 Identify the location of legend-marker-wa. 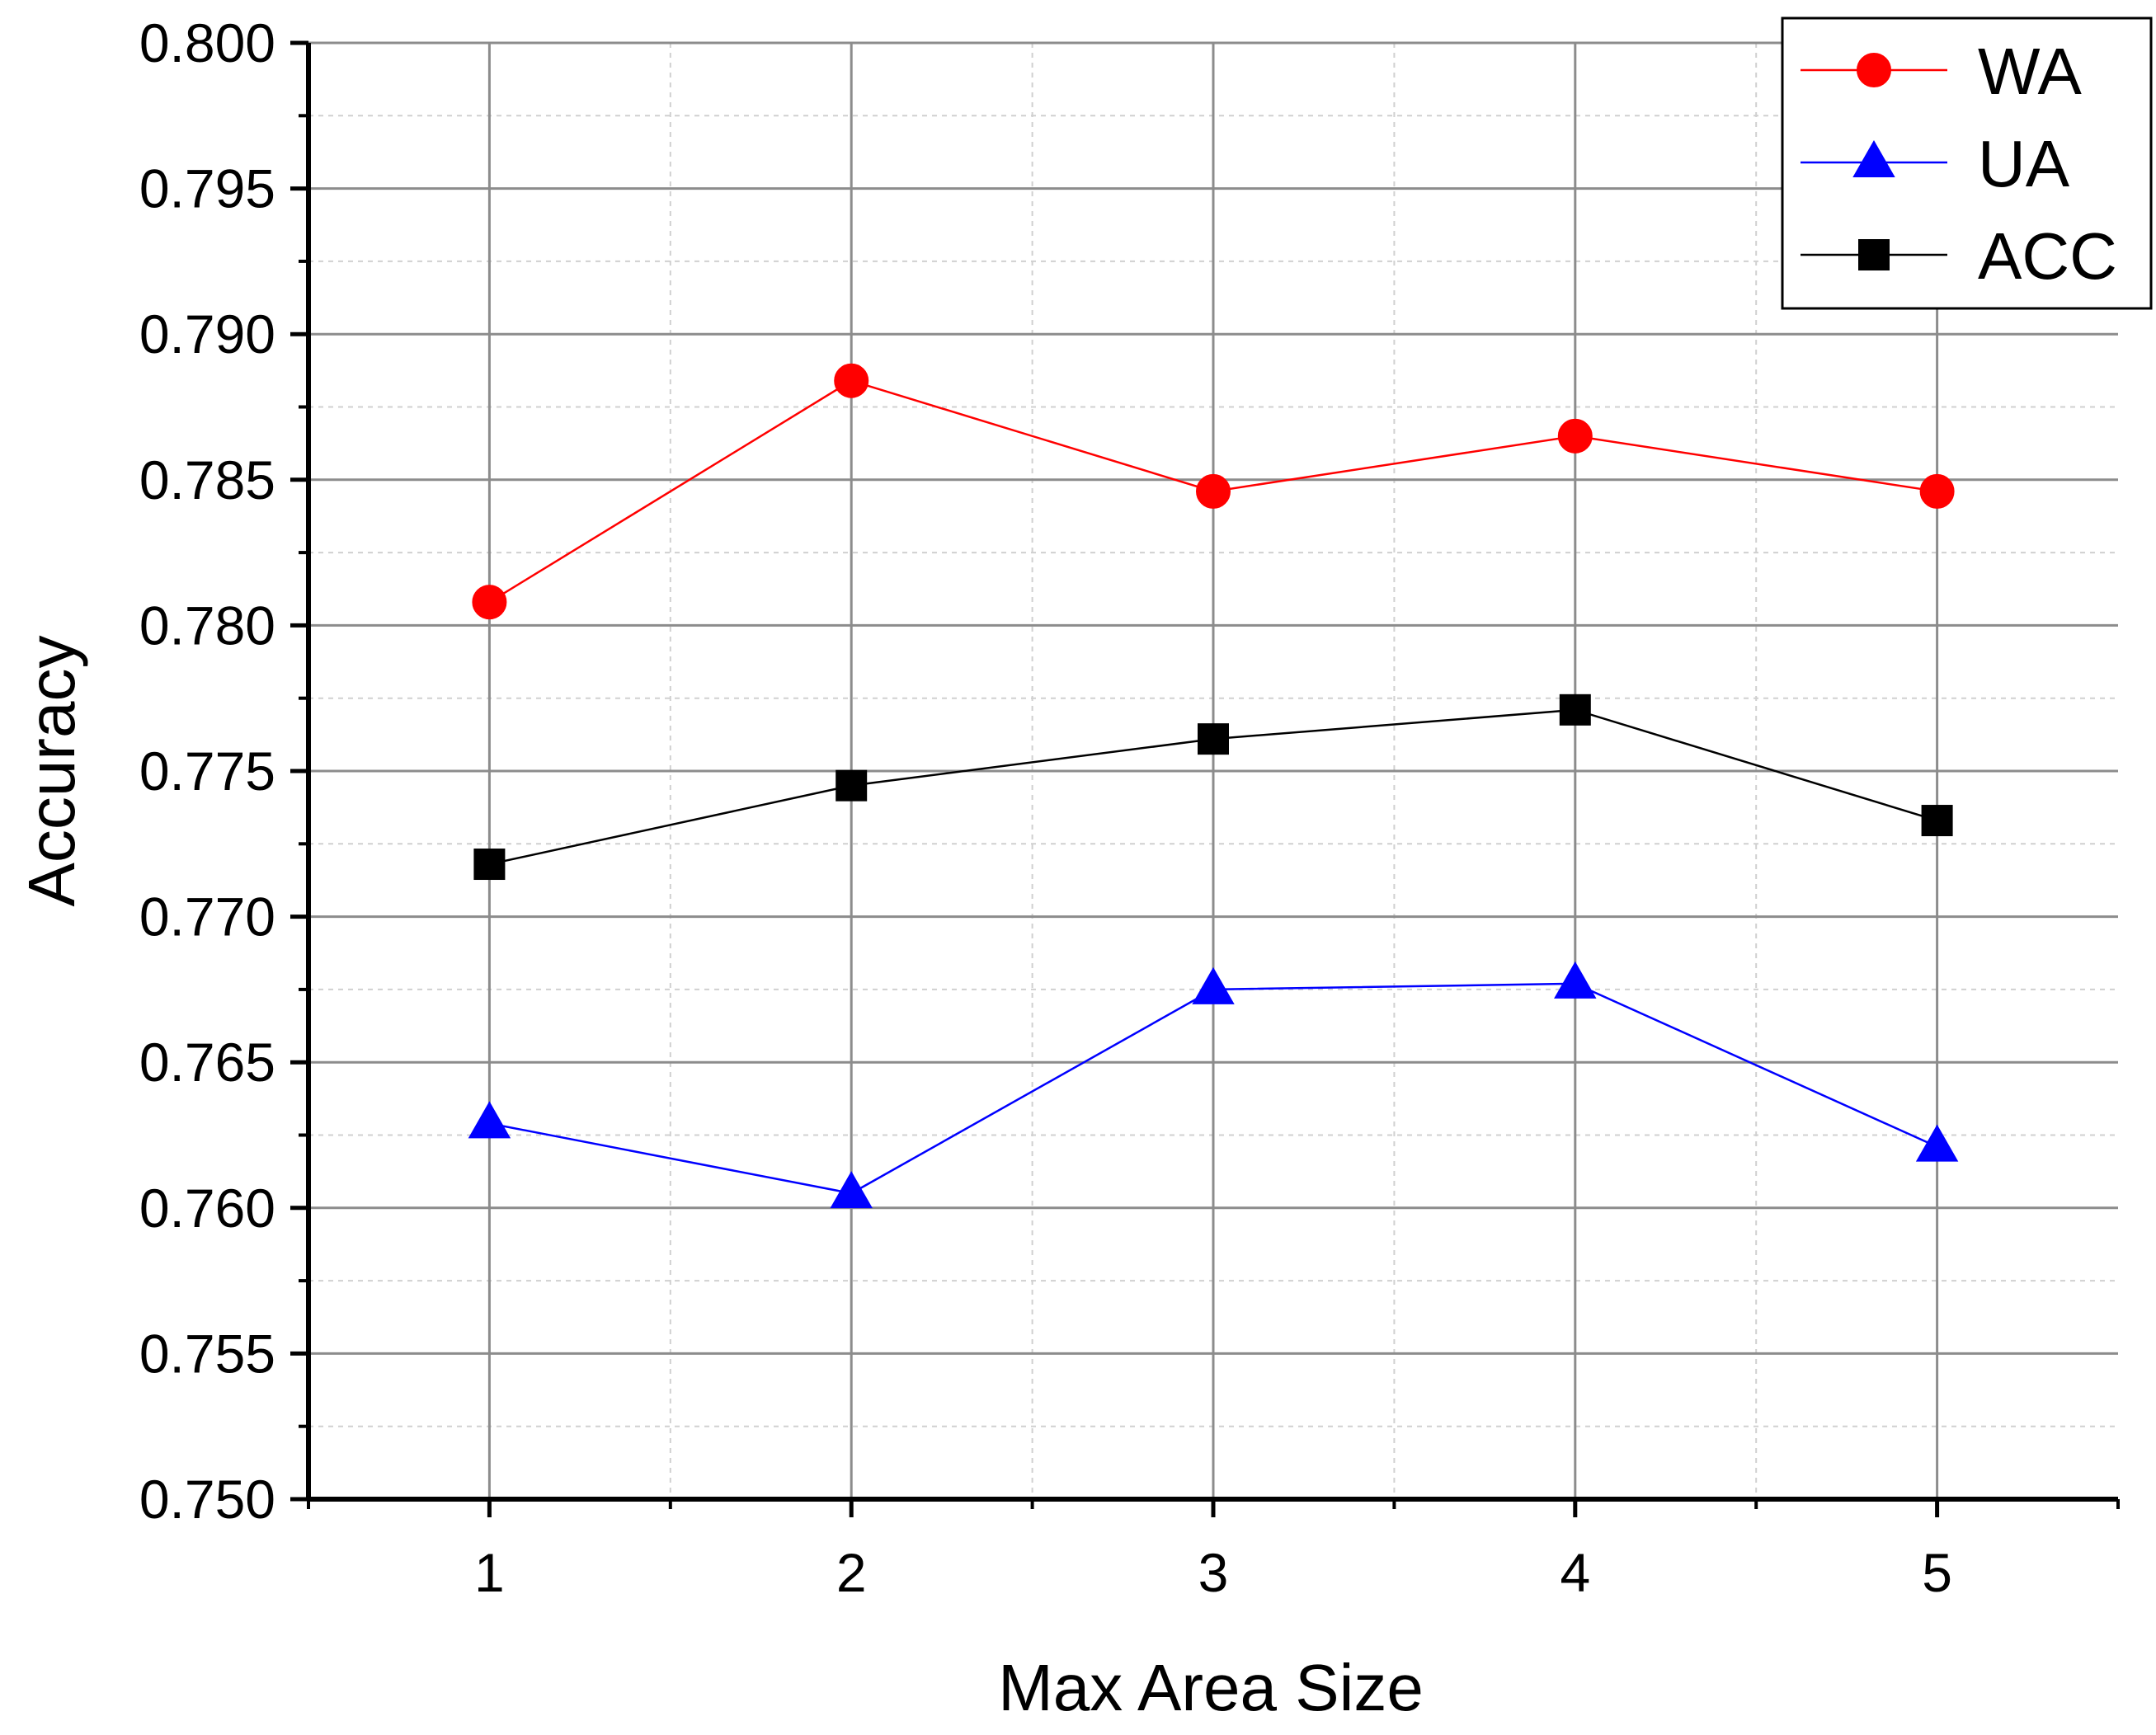
(1874, 70).